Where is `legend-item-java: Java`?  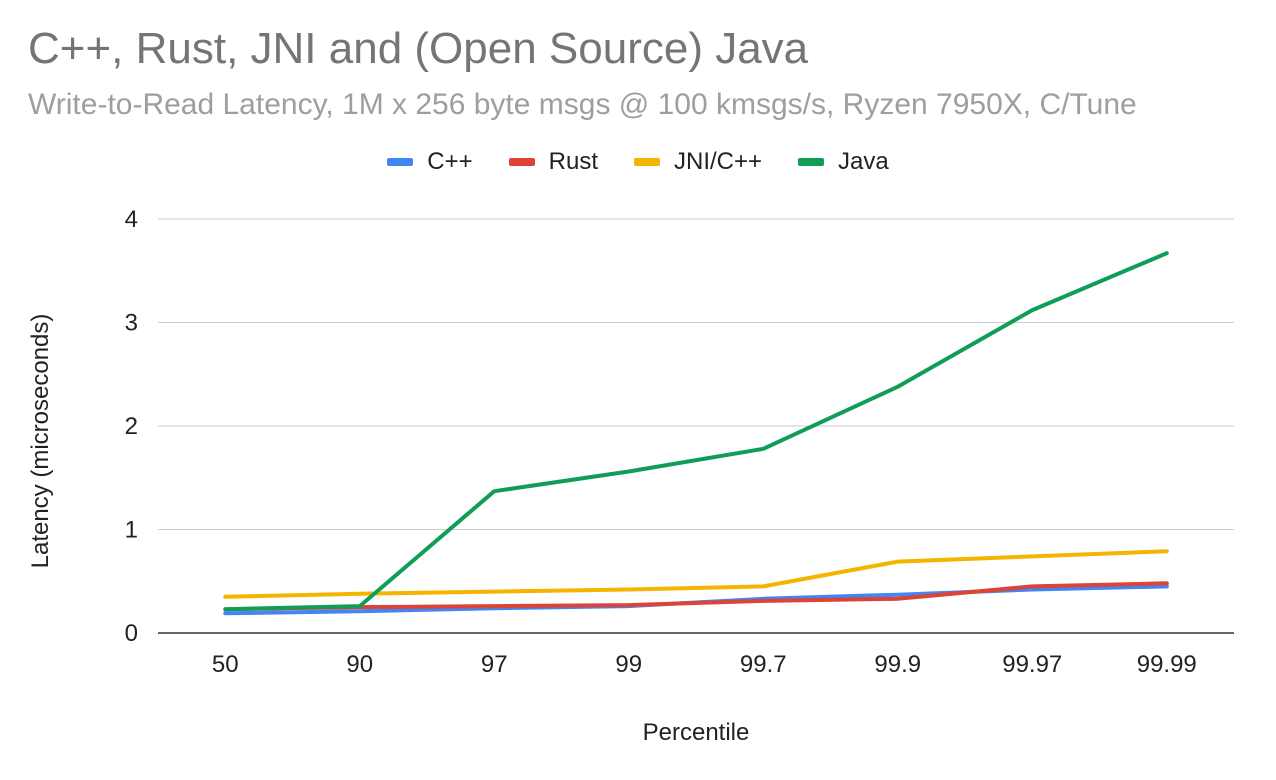
legend-item-java: Java is located at coordinates (843, 162).